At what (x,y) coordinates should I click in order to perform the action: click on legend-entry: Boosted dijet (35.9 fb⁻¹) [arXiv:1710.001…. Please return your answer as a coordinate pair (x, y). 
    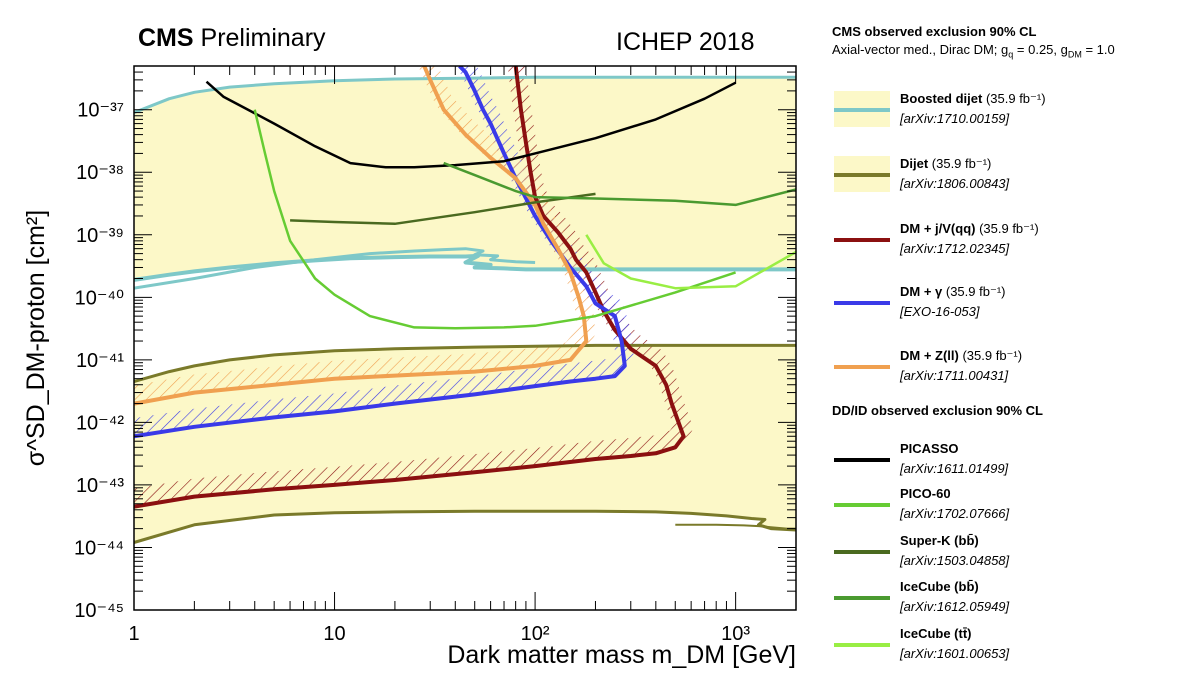
    Looking at the image, I should click on (1004, 111).